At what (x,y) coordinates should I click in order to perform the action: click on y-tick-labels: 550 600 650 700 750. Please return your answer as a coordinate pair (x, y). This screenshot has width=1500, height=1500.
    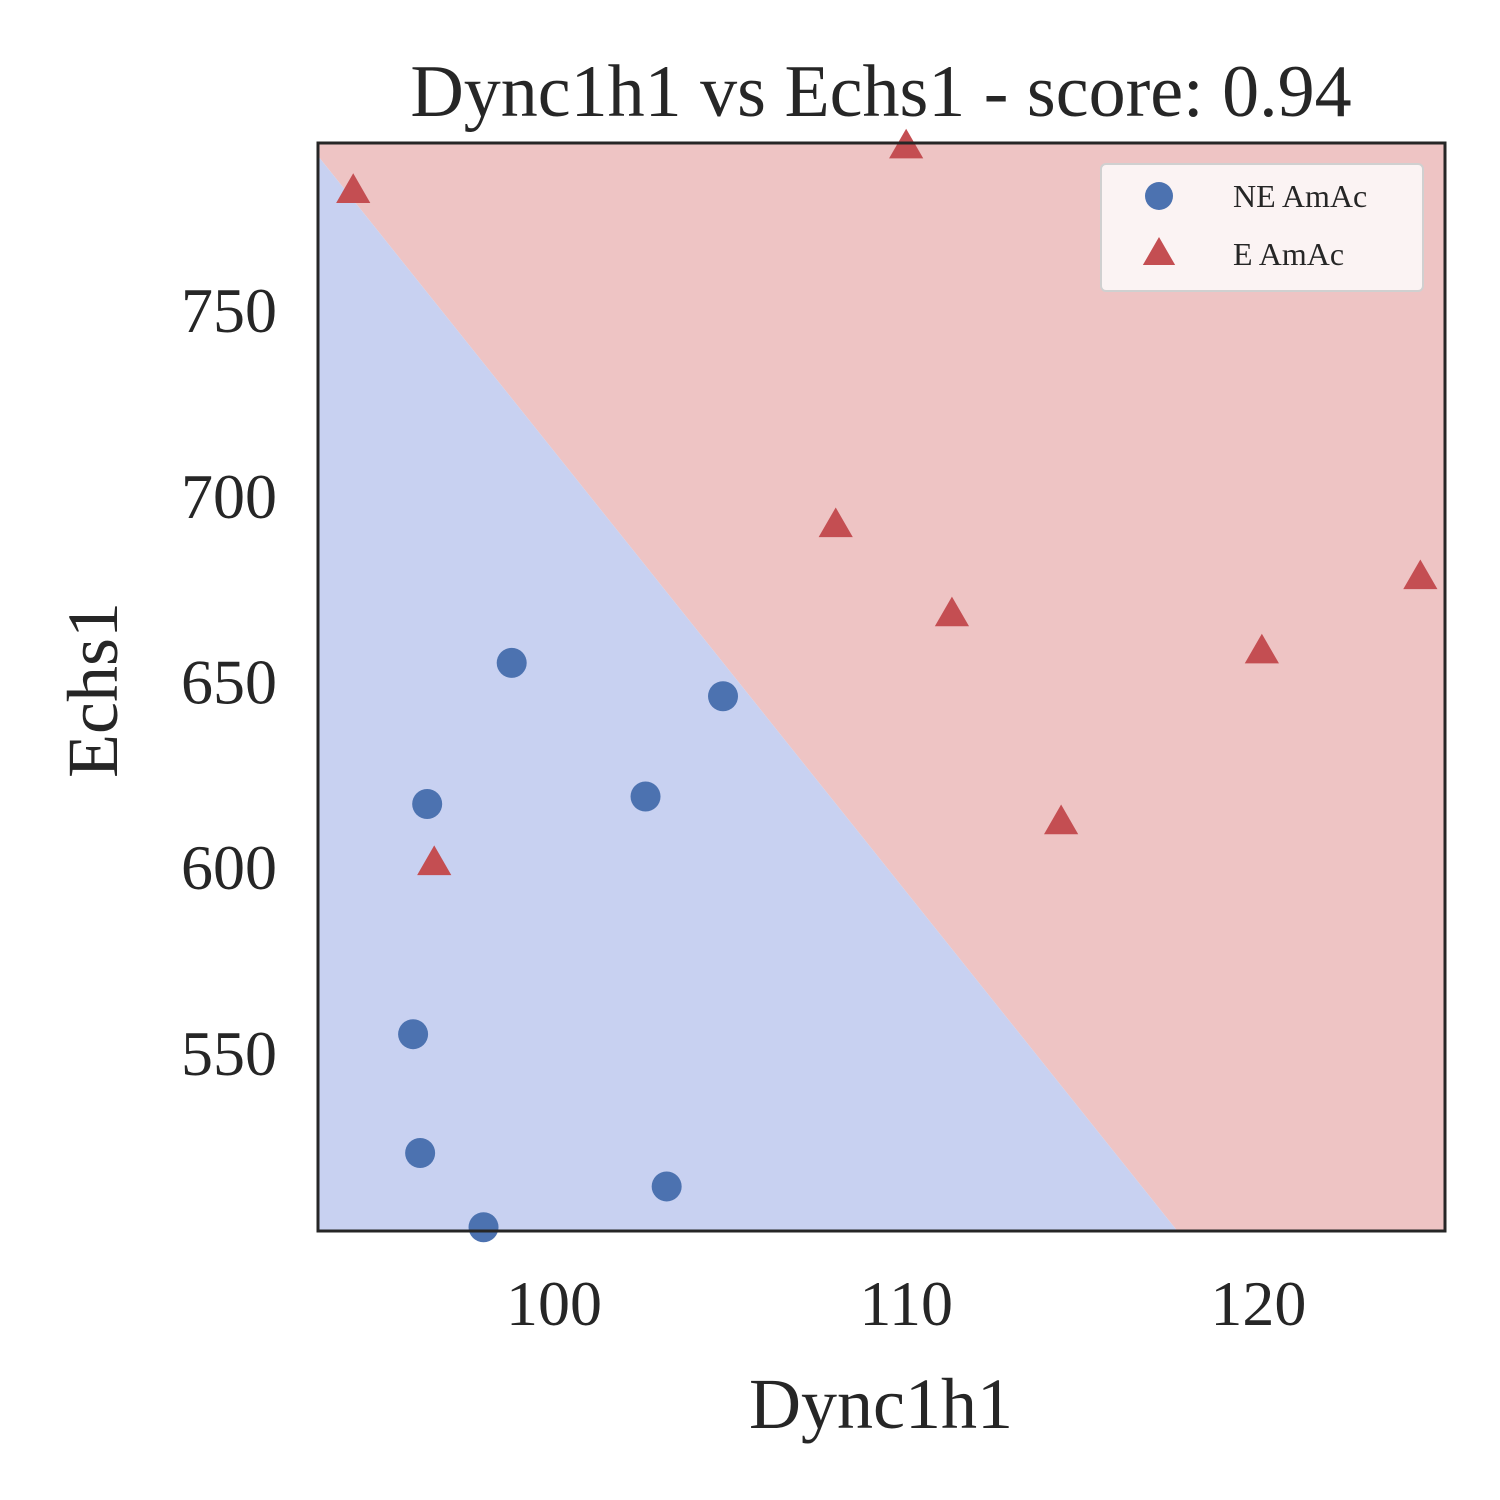
    Looking at the image, I should click on (229, 682).